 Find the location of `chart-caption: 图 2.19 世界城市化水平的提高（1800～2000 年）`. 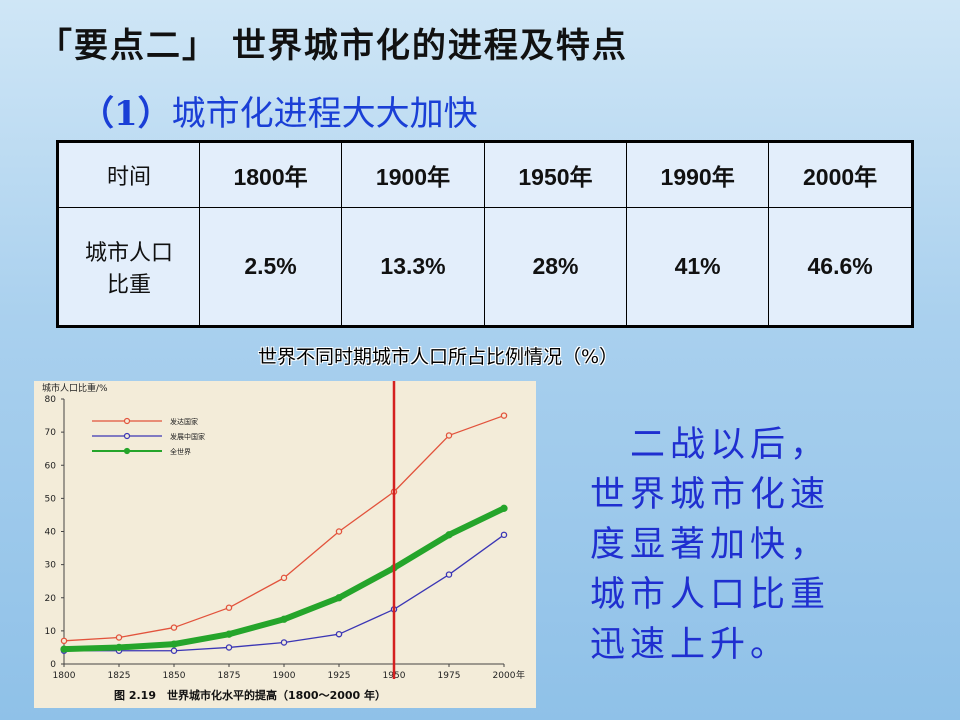

chart-caption: 图 2.19 世界城市化水平的提高（1800～2000 年） is located at coordinates (250, 695).